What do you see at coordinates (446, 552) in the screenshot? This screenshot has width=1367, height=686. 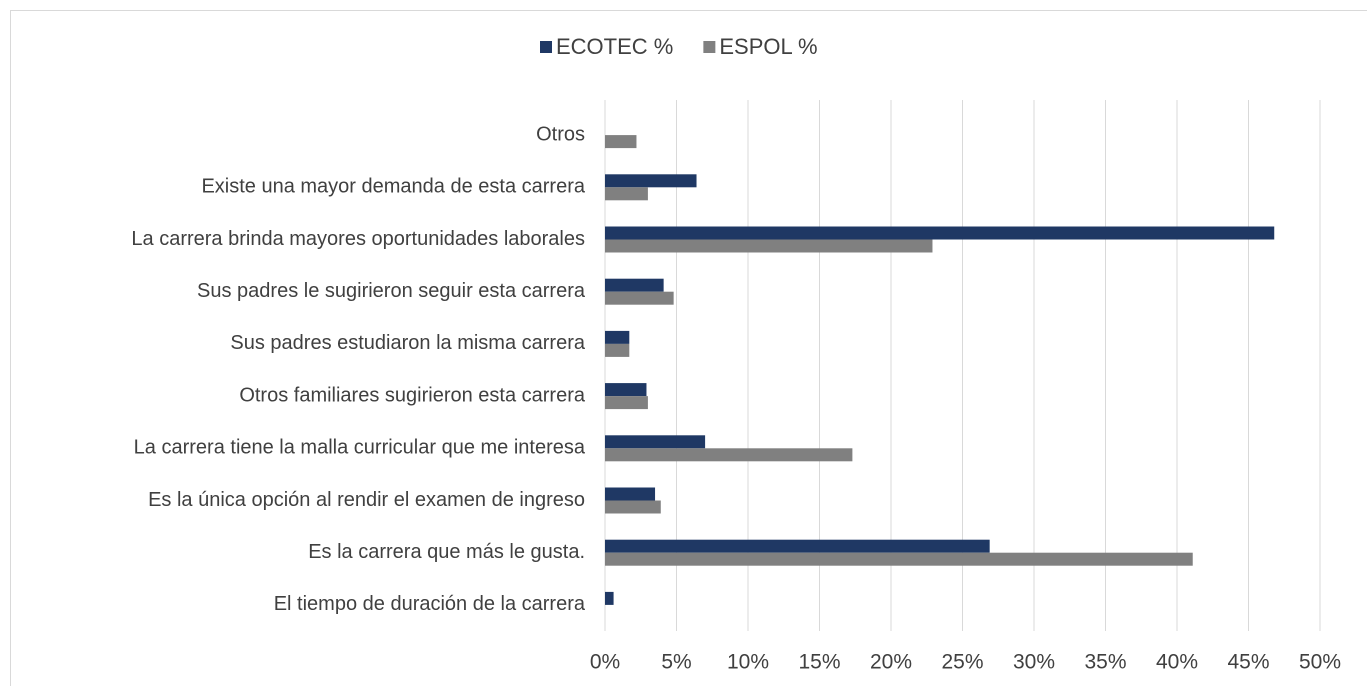 I see `y-tick-label: Es la carrera que más le gusta.` at bounding box center [446, 552].